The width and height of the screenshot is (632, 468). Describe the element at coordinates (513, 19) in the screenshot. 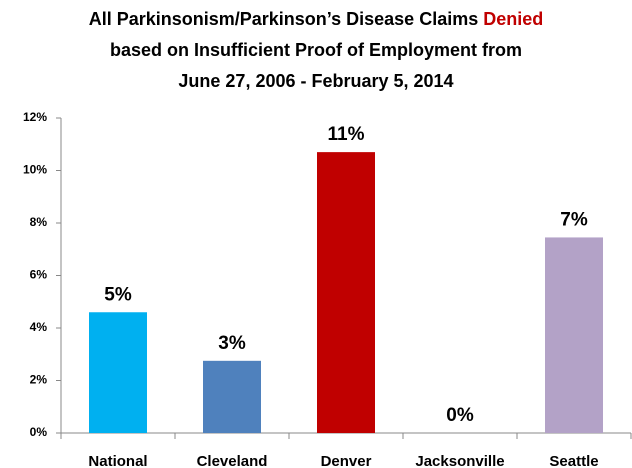

I see `title-highlight: Denied` at that location.